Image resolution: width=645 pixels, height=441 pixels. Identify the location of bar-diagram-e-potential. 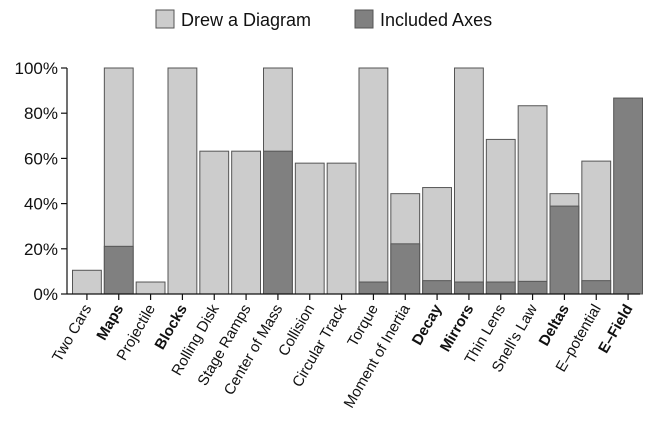
(596, 227).